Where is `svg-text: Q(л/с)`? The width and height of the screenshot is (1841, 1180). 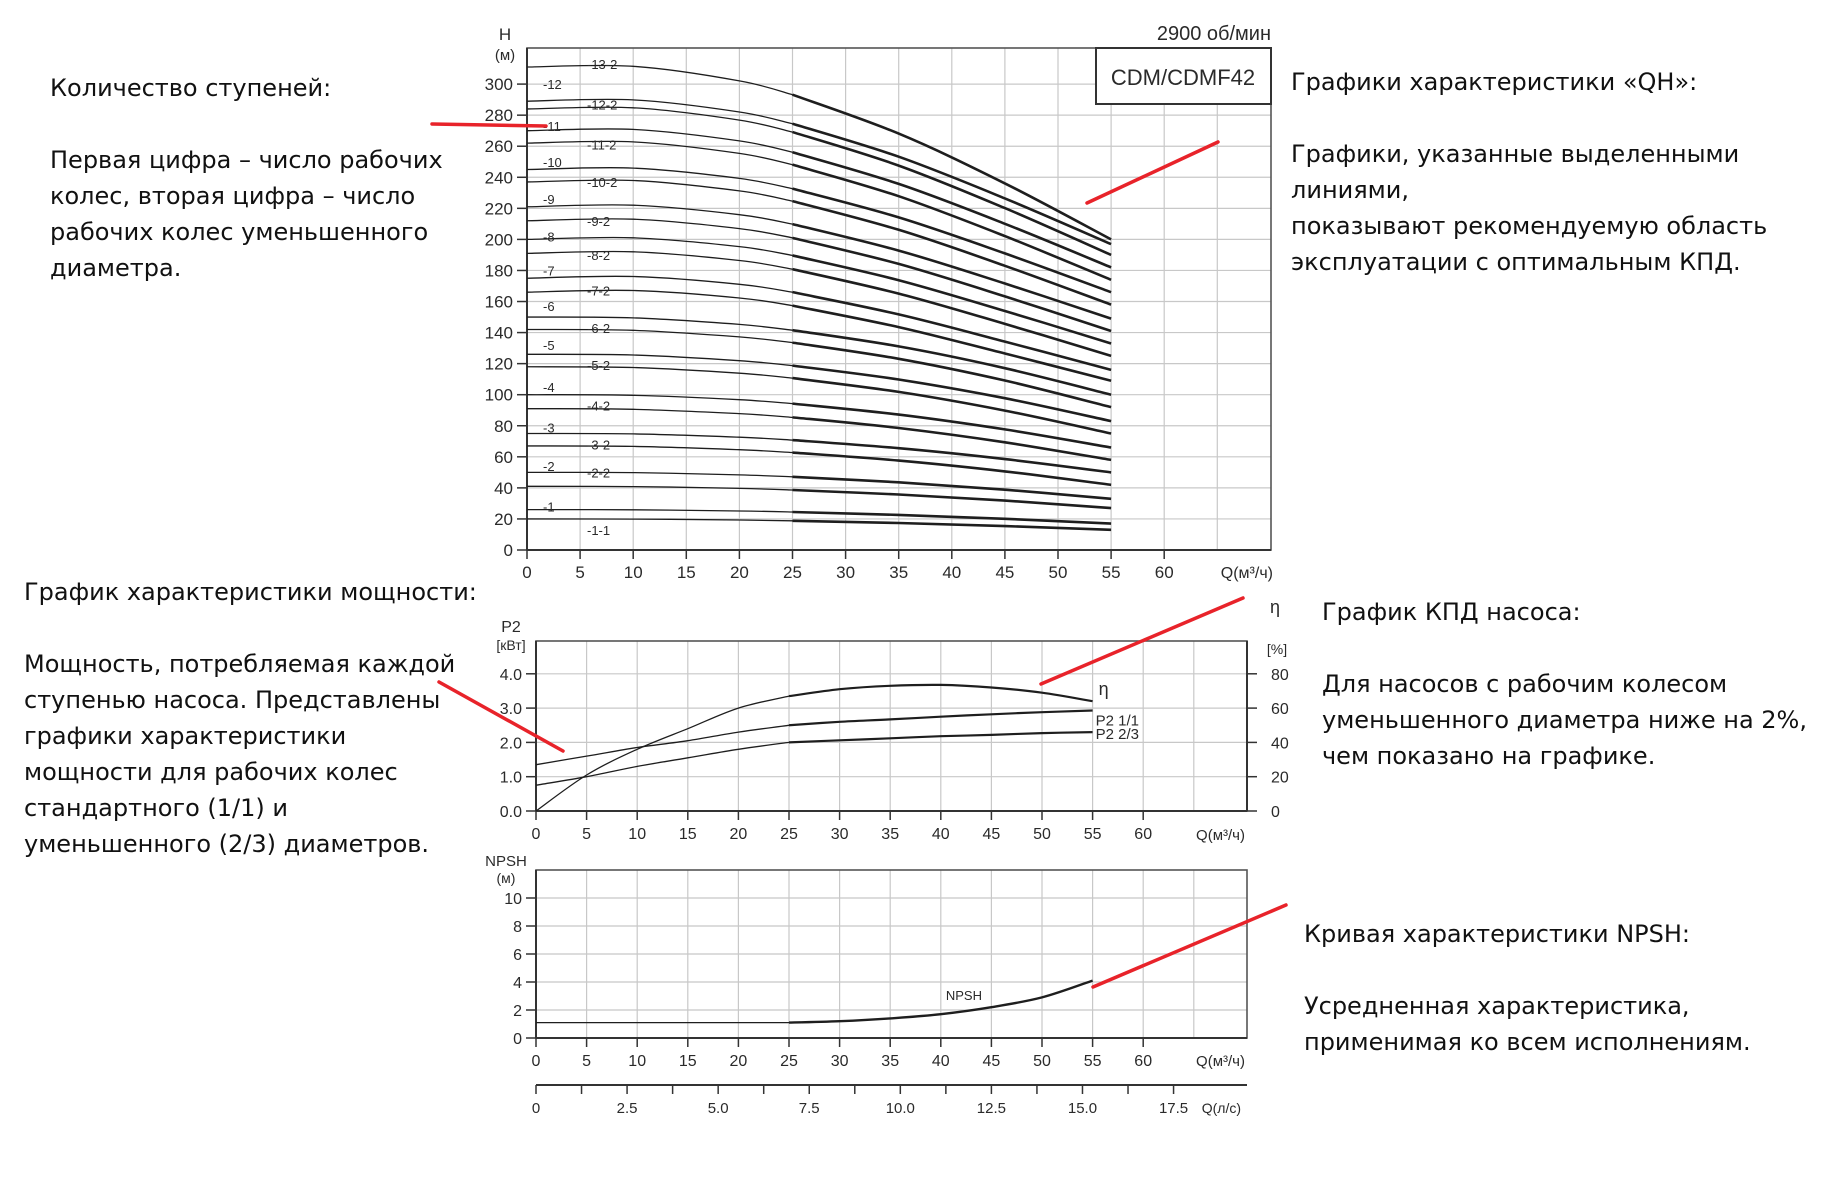 svg-text: Q(л/с) is located at coordinates (1221, 1108).